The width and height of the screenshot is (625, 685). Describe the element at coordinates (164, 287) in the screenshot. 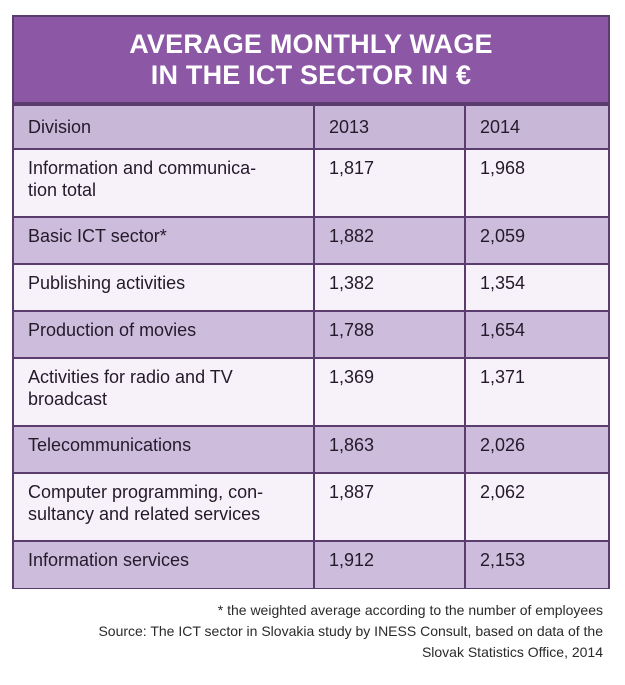

I see `division-cell: Publishing activities` at that location.